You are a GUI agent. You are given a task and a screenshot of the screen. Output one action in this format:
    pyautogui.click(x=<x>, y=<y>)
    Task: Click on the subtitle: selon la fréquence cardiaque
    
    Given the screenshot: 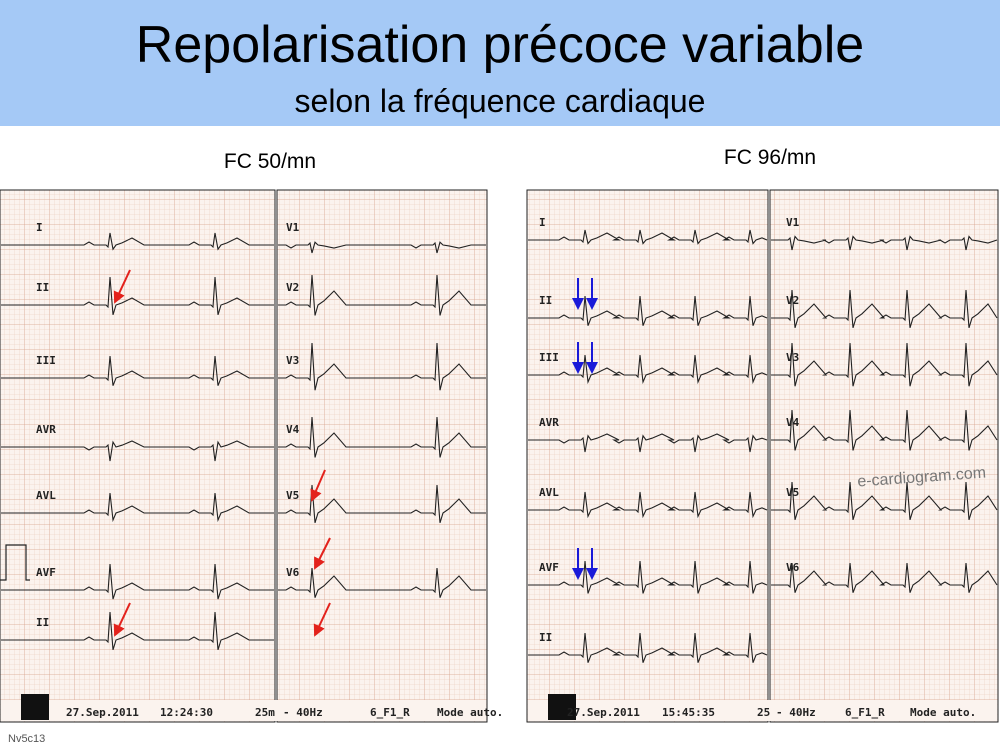 What is the action you would take?
    pyautogui.click(x=500, y=101)
    